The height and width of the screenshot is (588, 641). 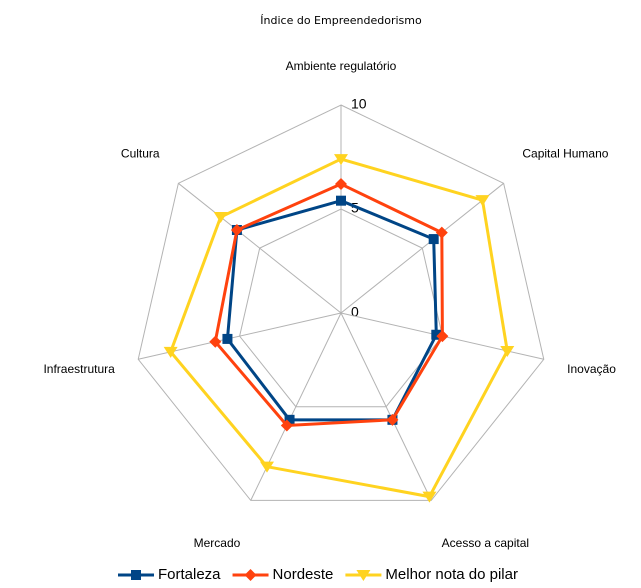 I want to click on legend-label: Melhor nota do pilar, so click(x=451, y=574).